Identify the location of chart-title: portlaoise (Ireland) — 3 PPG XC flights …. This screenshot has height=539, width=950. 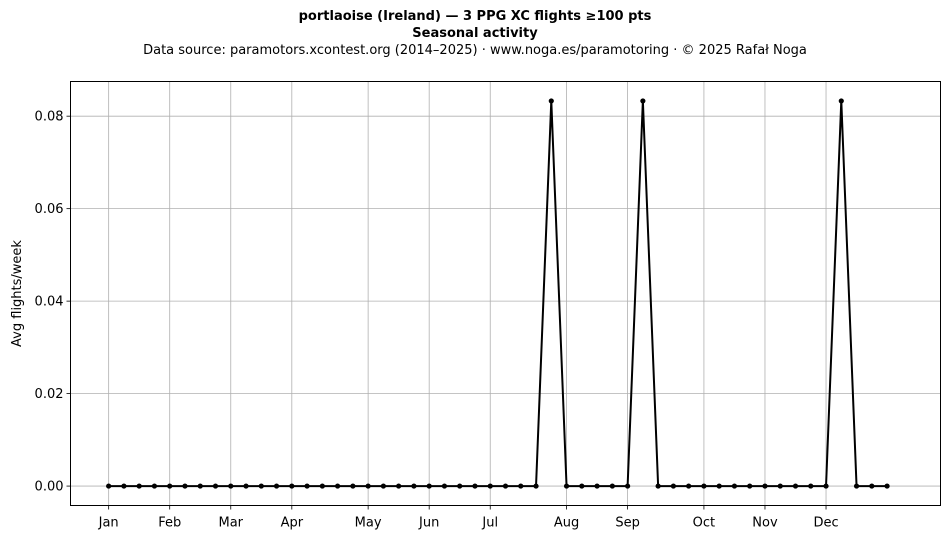
(475, 16).